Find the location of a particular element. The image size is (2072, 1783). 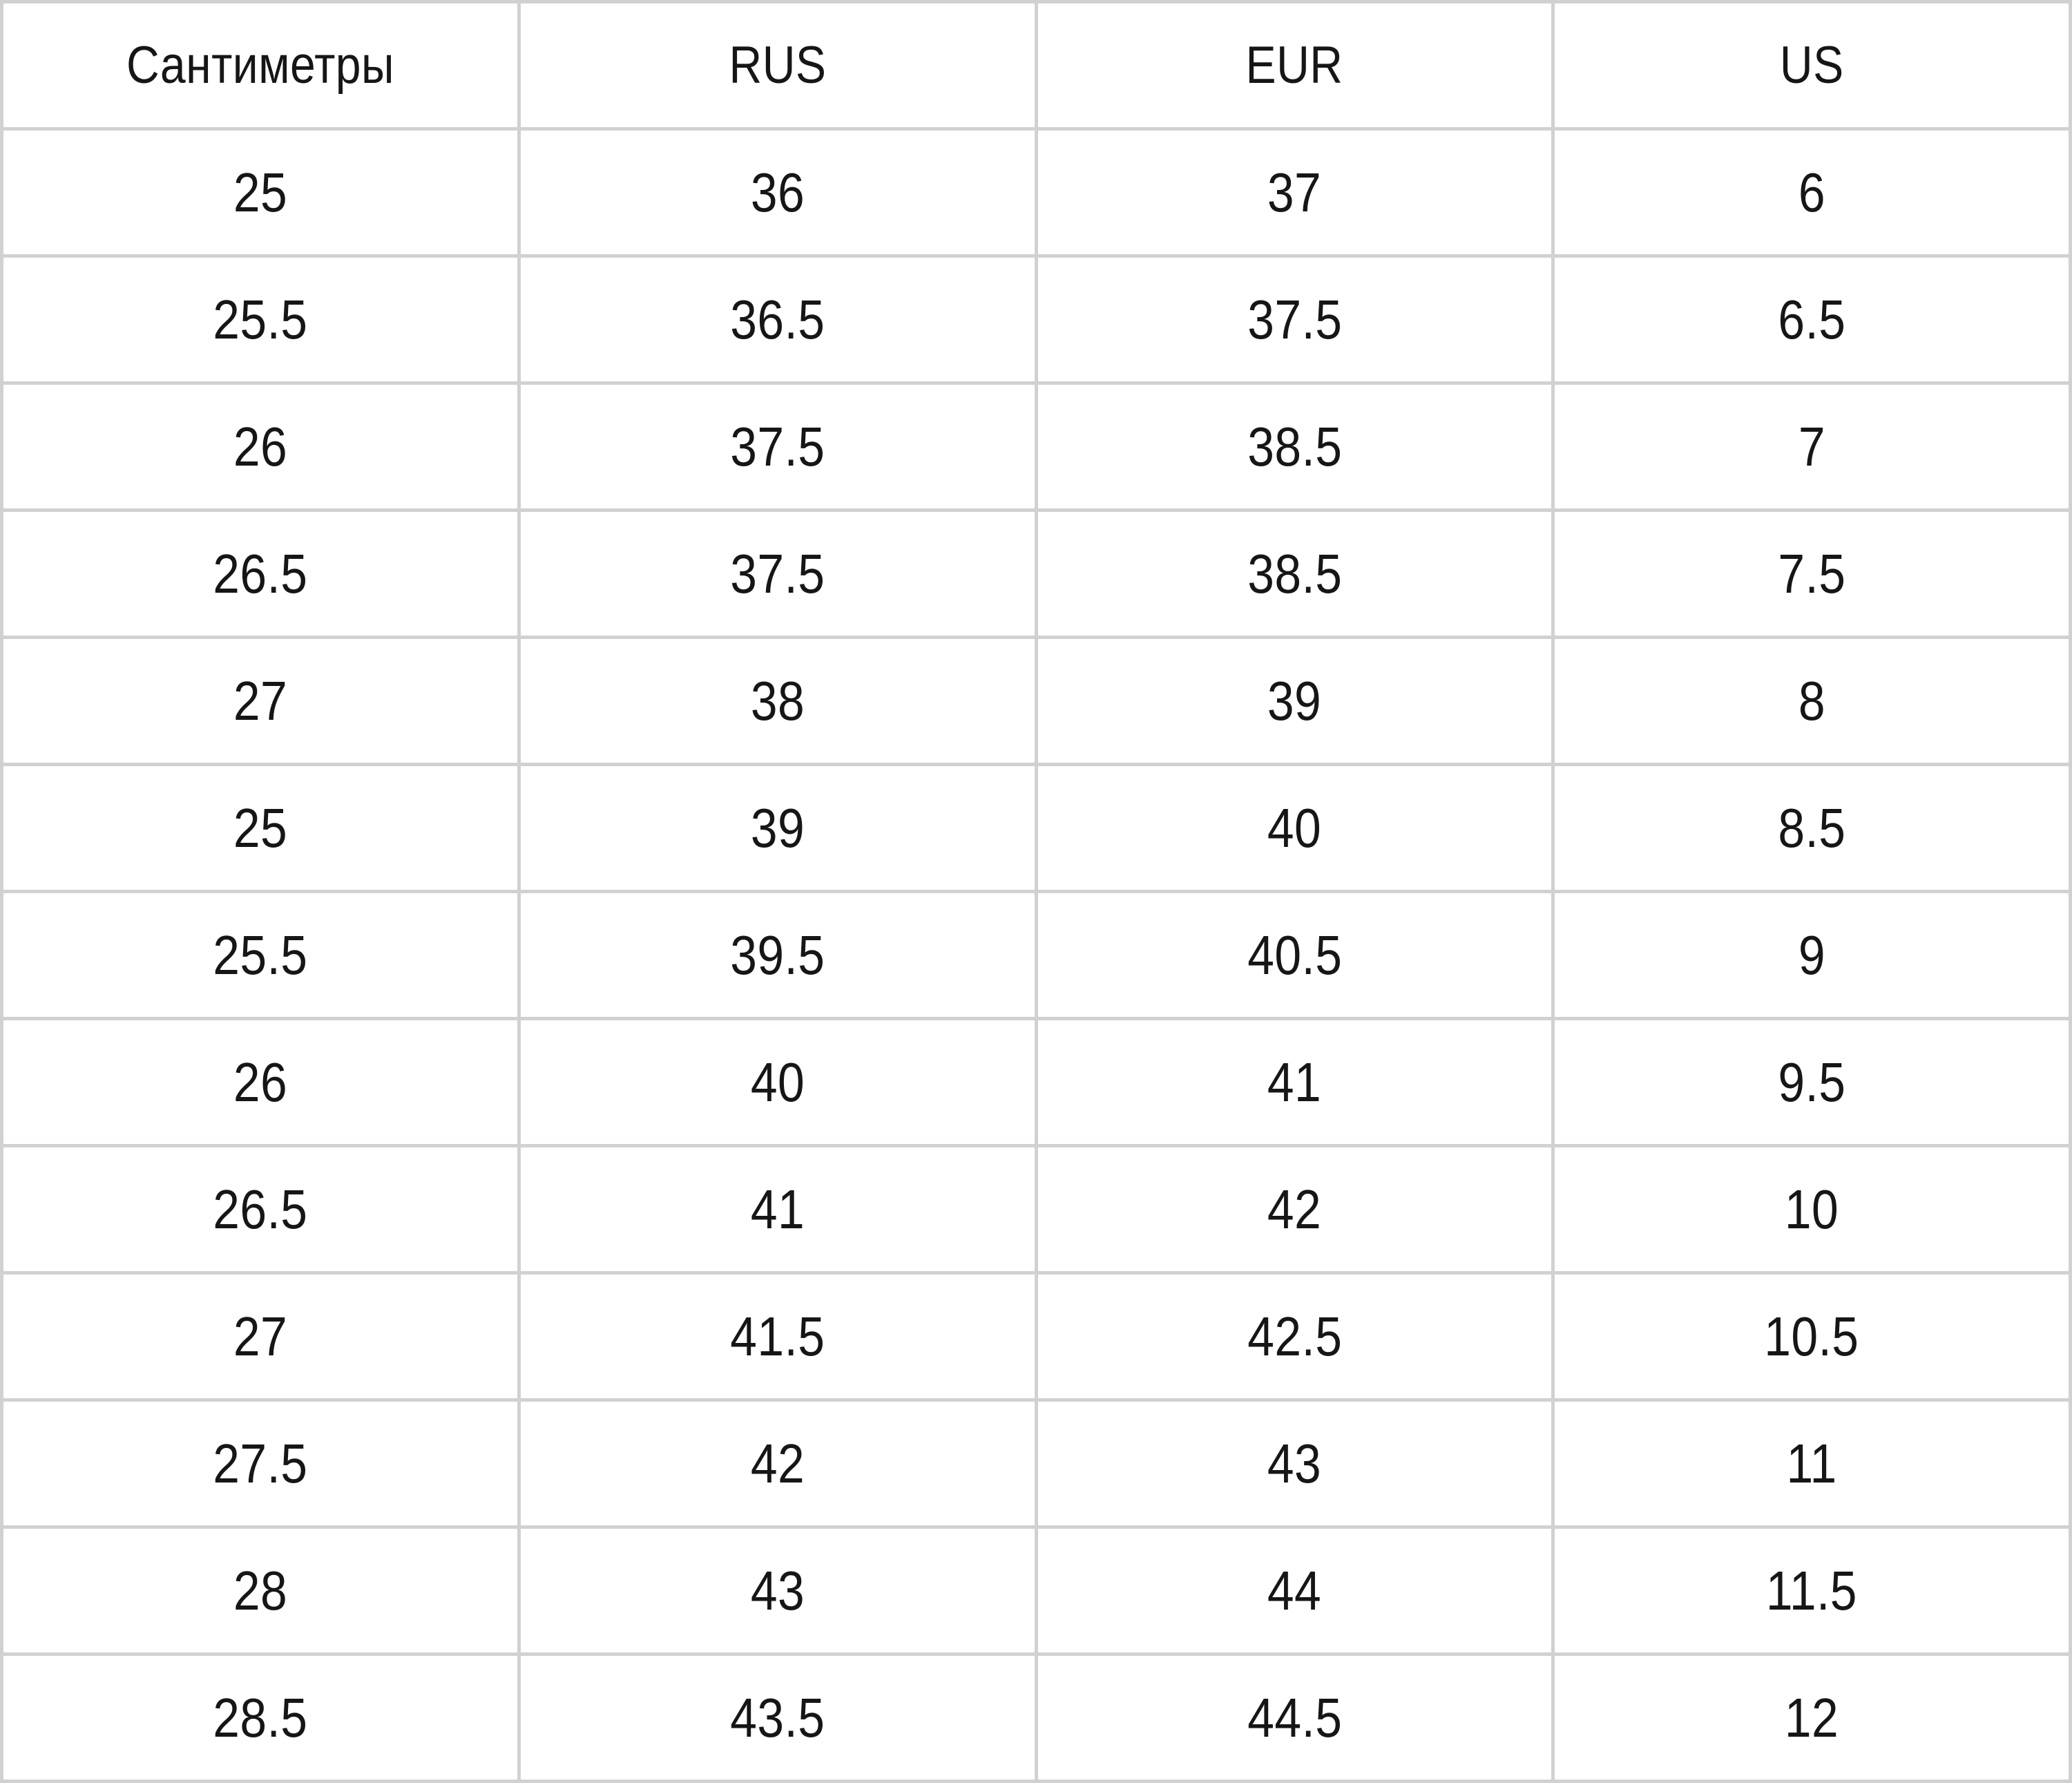

table-row: 25.5 39.5 40.5 9 is located at coordinates (1036, 955).